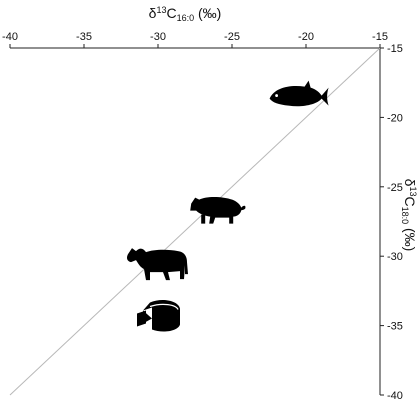 The image size is (420, 406). Describe the element at coordinates (306, 37) in the screenshot. I see `x-tick-label: -20` at that location.